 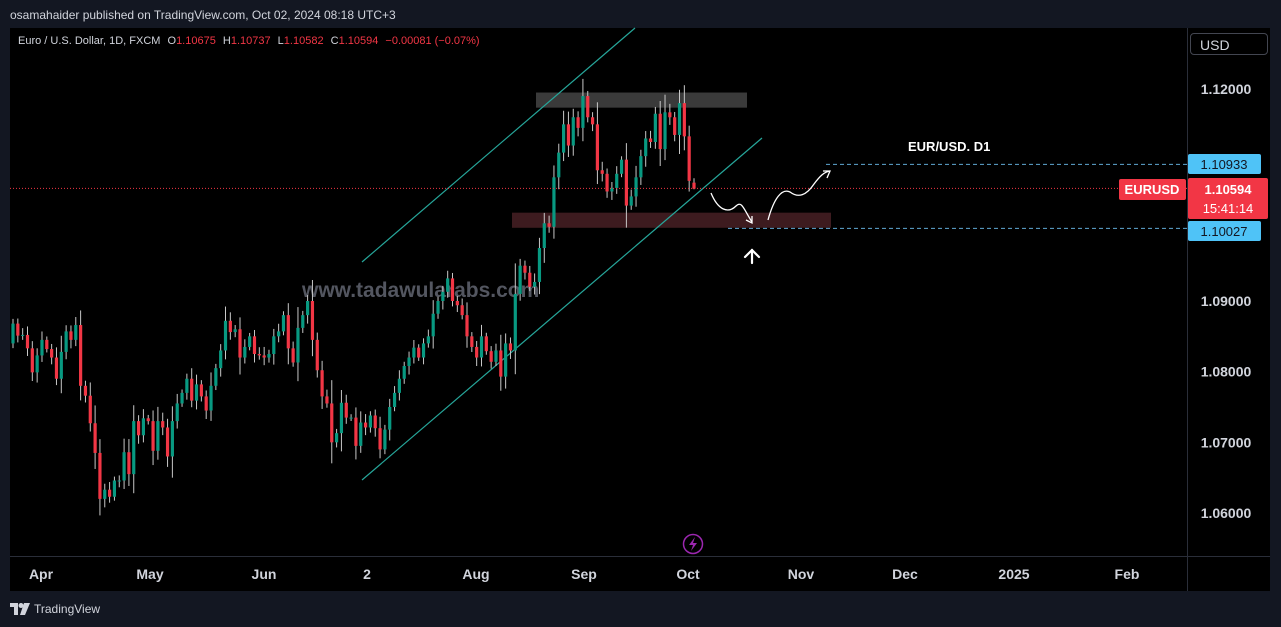 I want to click on currency-button: USD, so click(x=1229, y=44).